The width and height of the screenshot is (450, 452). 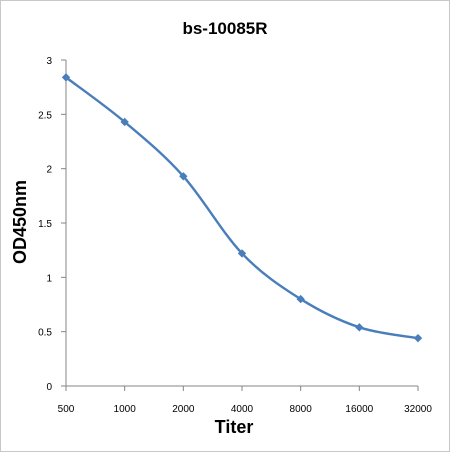 What do you see at coordinates (418, 409) in the screenshot?
I see `x-tick-label: 32000` at bounding box center [418, 409].